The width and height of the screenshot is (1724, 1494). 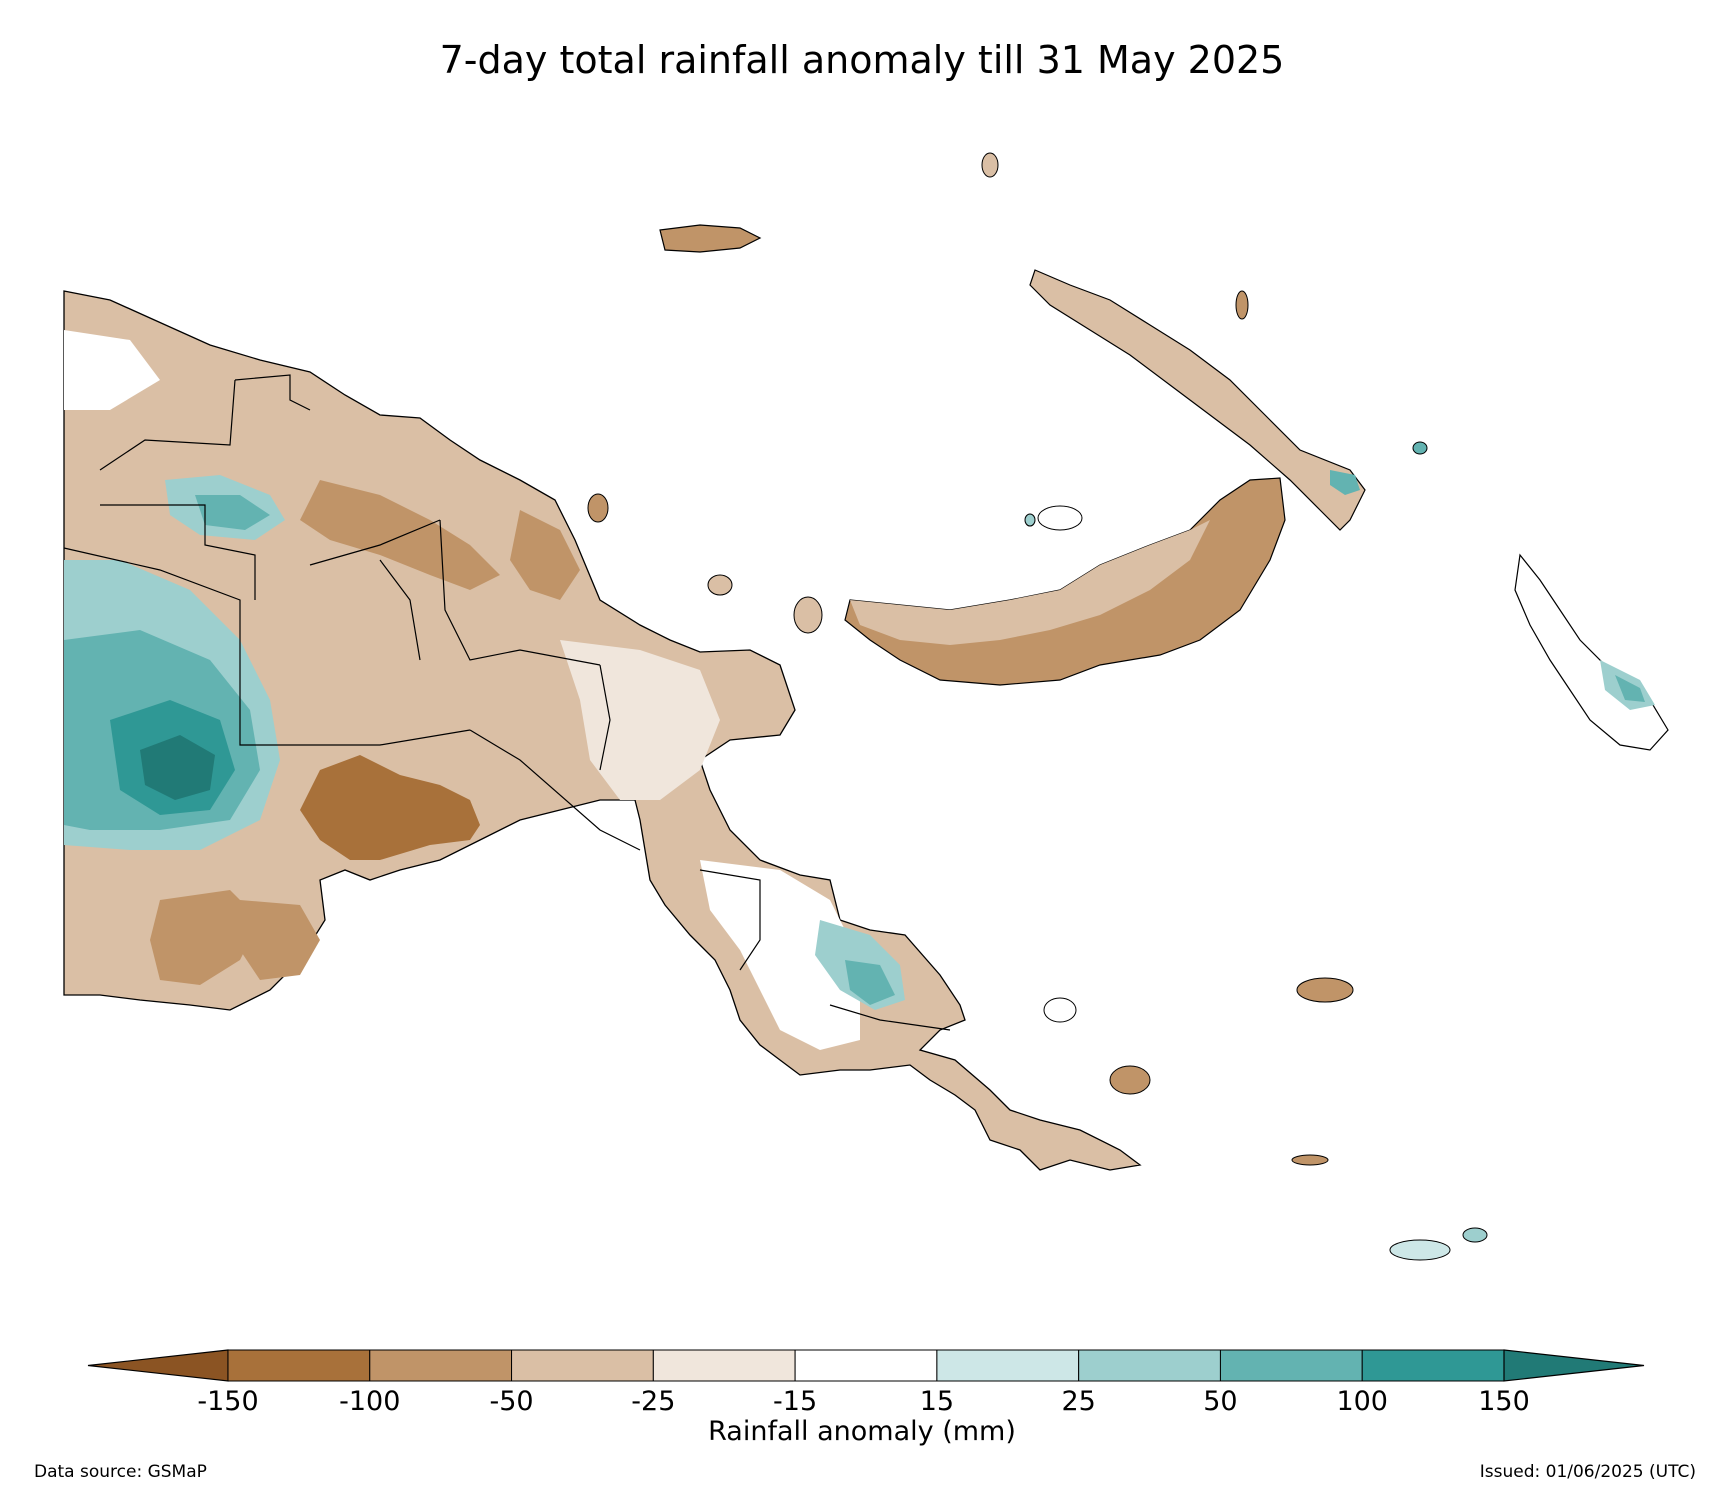 I want to click on colorbar-tick-label: -50, so click(x=511, y=1401).